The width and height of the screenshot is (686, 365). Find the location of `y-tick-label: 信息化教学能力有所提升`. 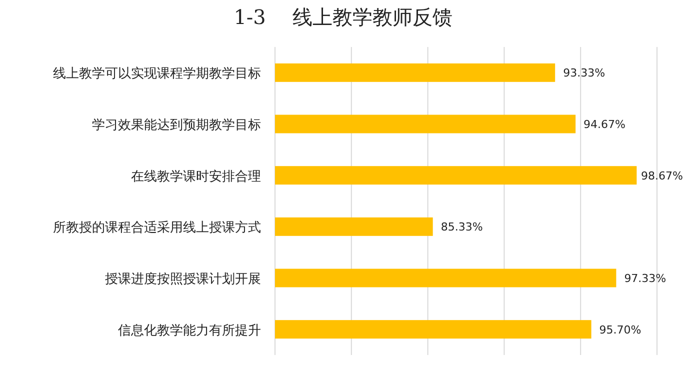

y-tick-label: 信息化教学能力有所提升 is located at coordinates (189, 330).